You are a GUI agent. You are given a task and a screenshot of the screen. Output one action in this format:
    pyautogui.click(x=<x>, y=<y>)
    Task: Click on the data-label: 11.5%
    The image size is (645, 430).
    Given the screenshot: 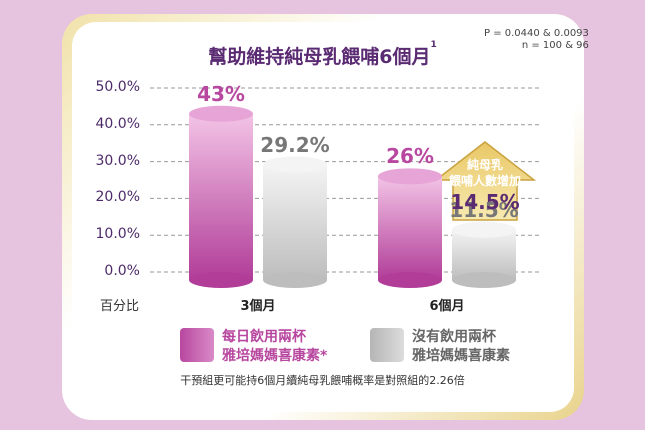 What is the action you would take?
    pyautogui.click(x=484, y=209)
    